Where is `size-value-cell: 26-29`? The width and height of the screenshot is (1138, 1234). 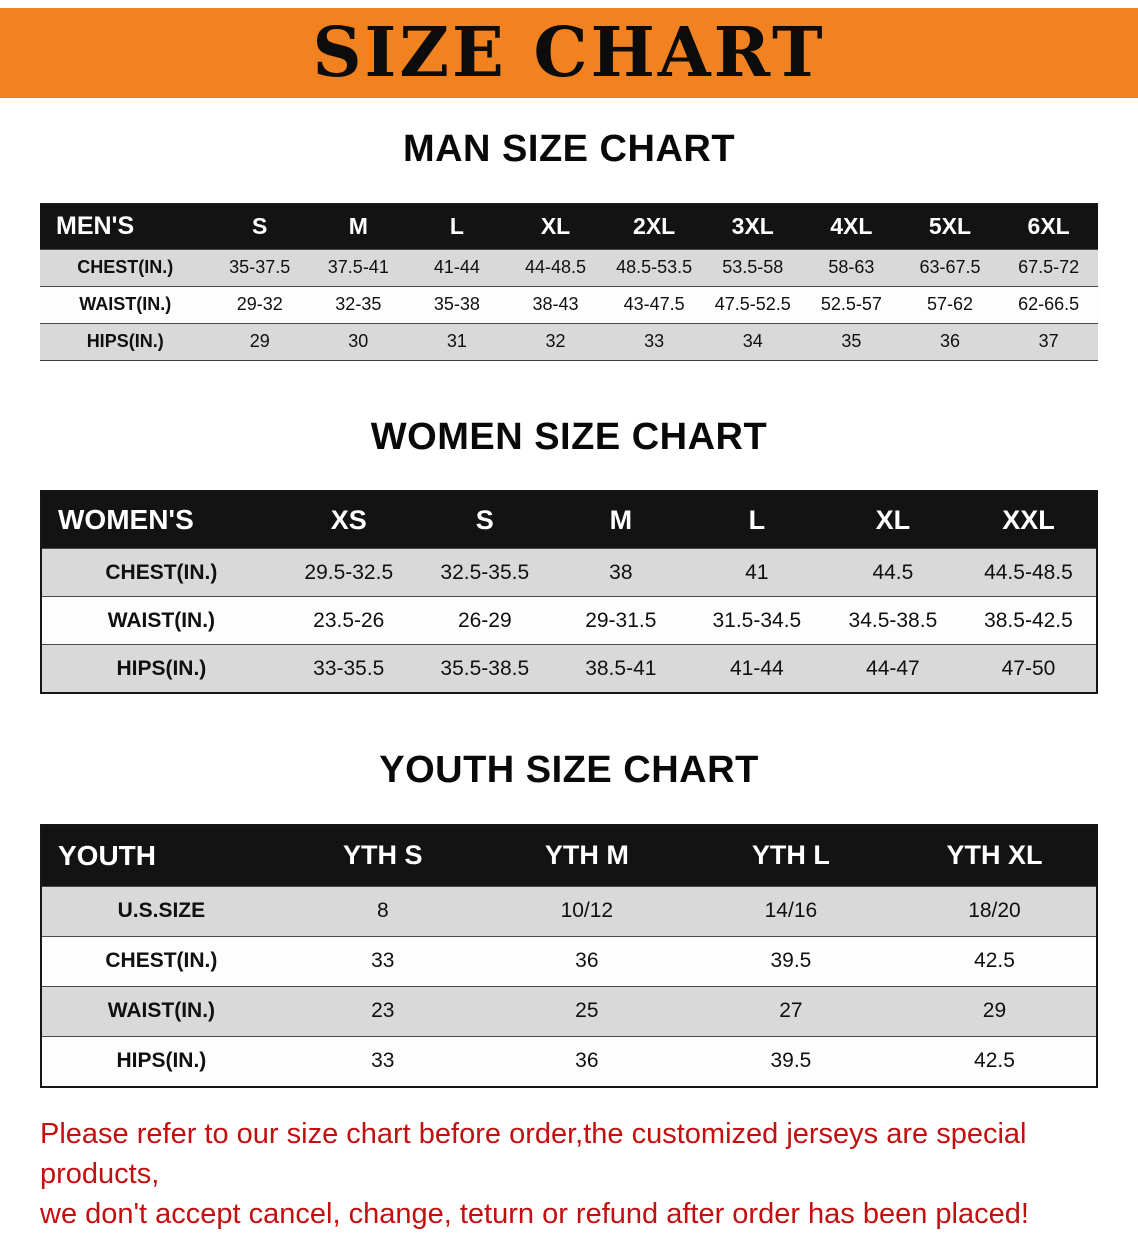 size-value-cell: 26-29 is located at coordinates (484, 620).